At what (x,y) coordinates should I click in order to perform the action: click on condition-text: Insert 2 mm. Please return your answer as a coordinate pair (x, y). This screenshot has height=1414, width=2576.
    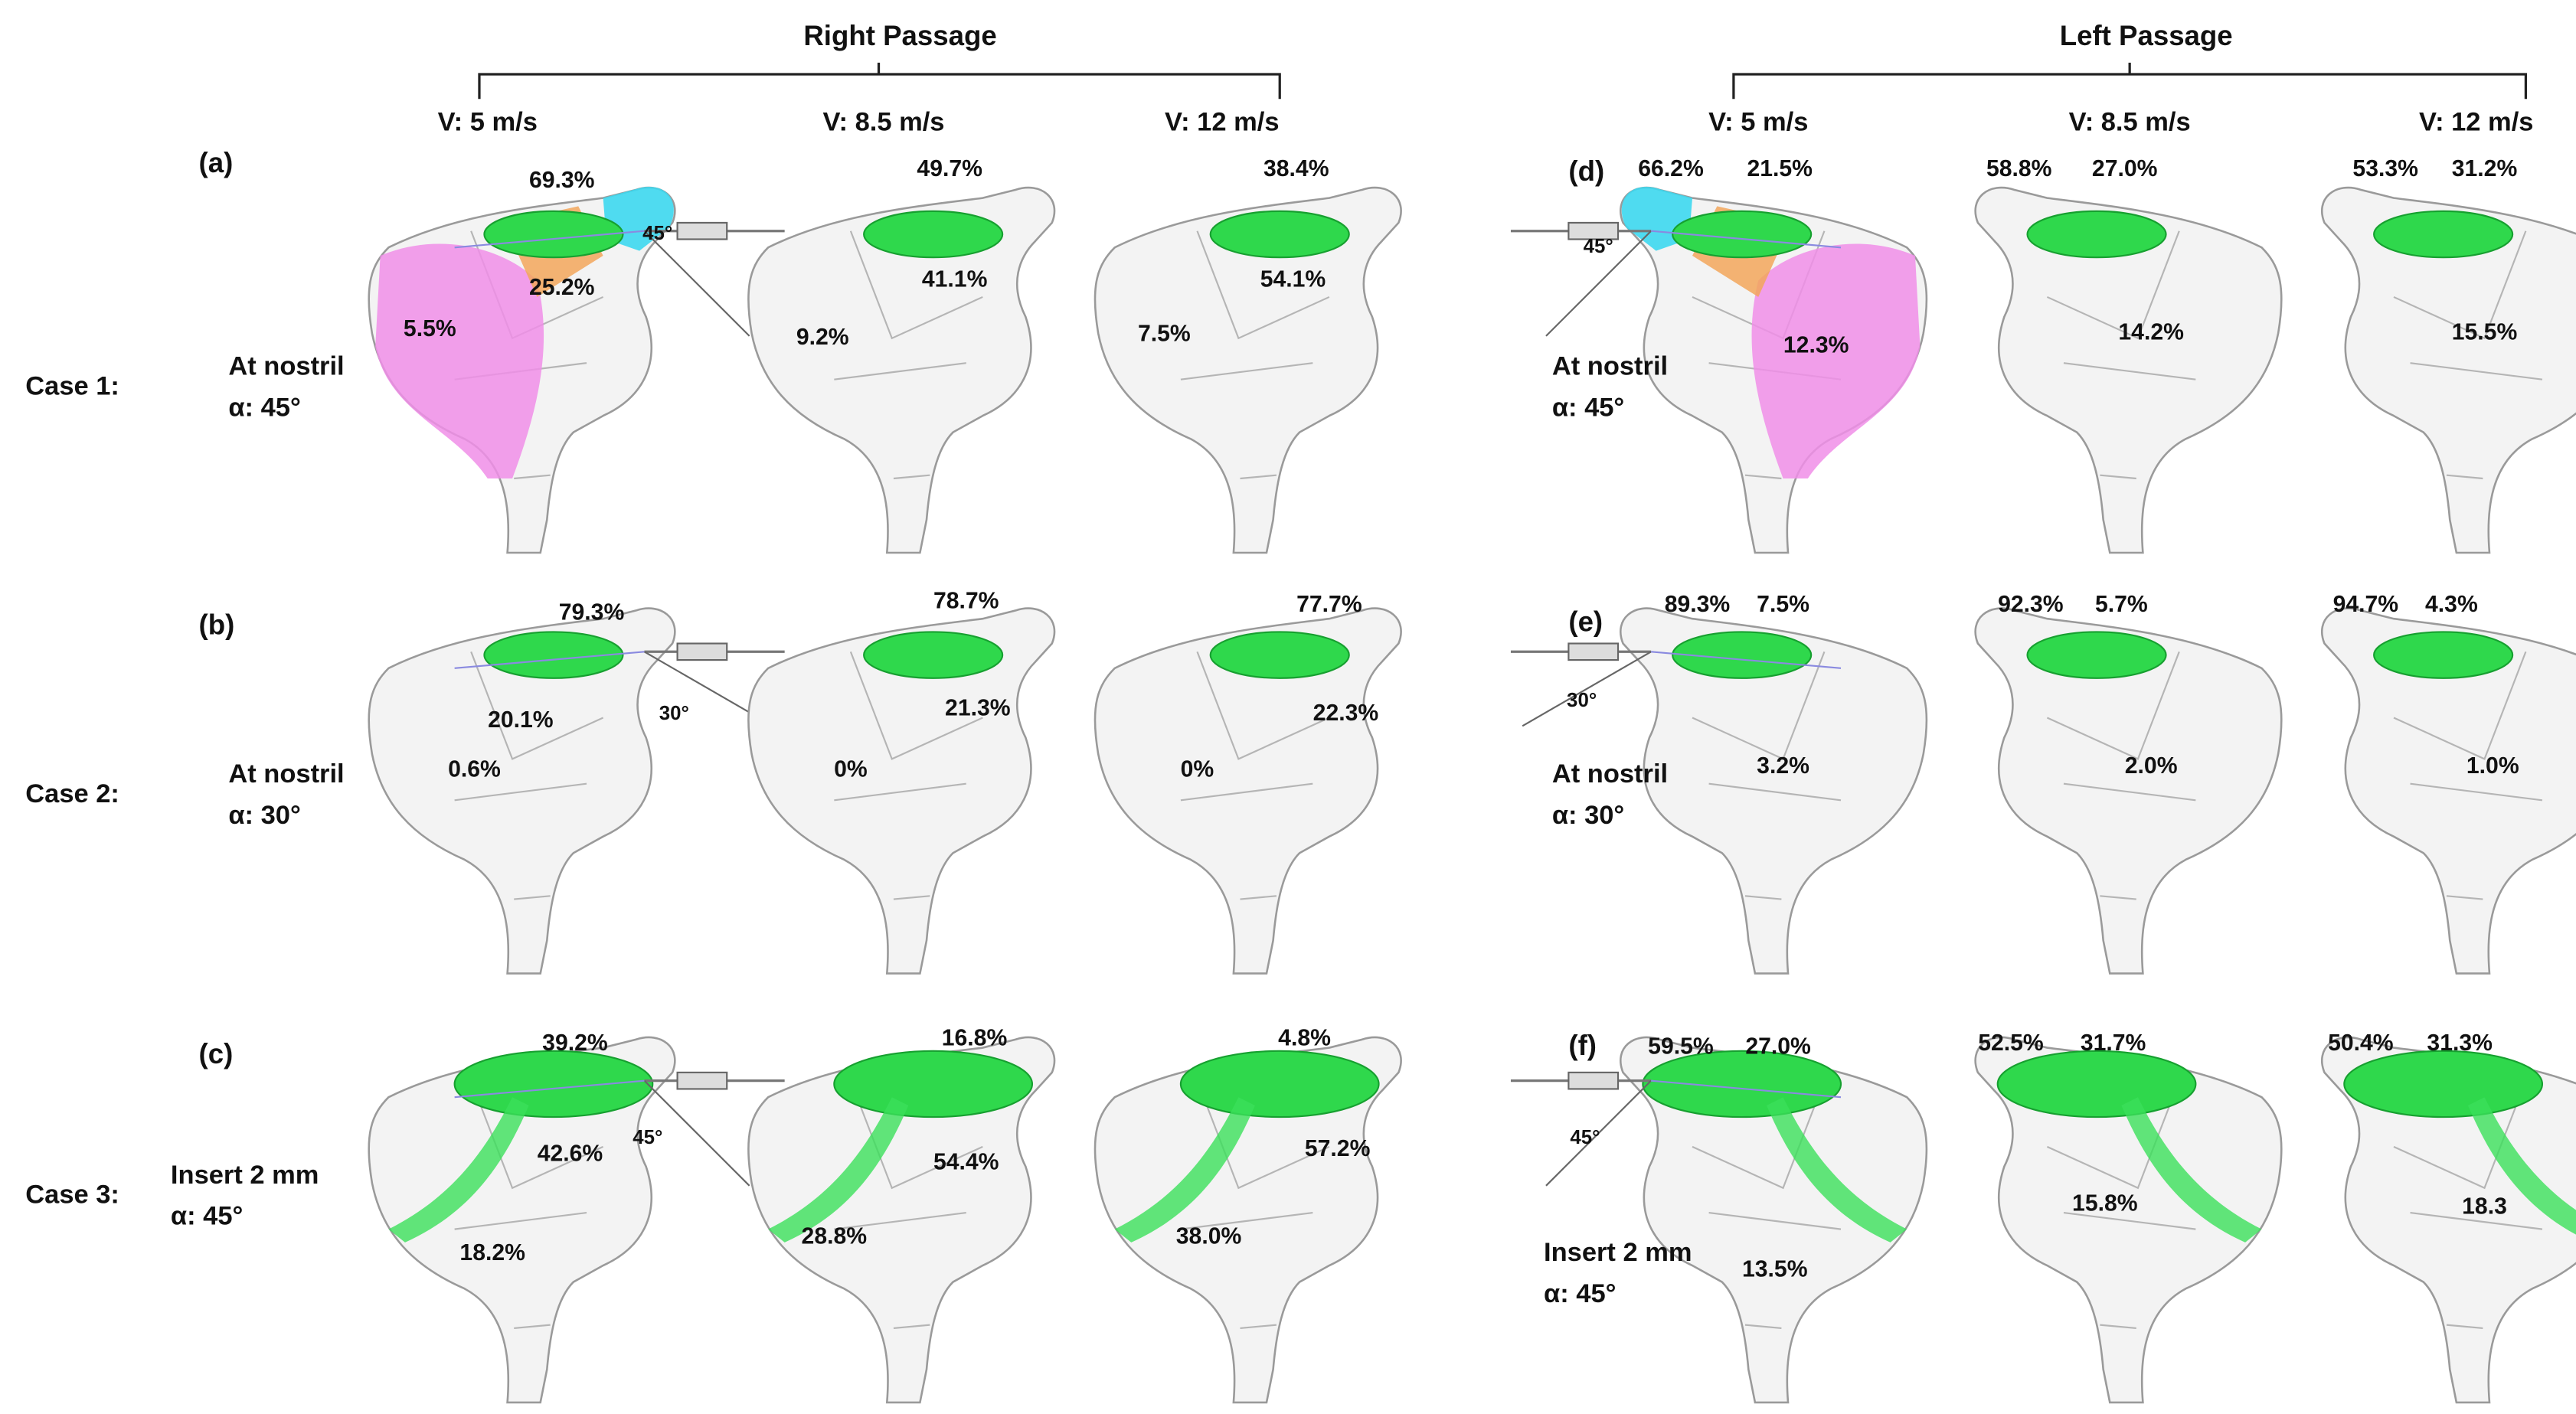
    Looking at the image, I should click on (1618, 1253).